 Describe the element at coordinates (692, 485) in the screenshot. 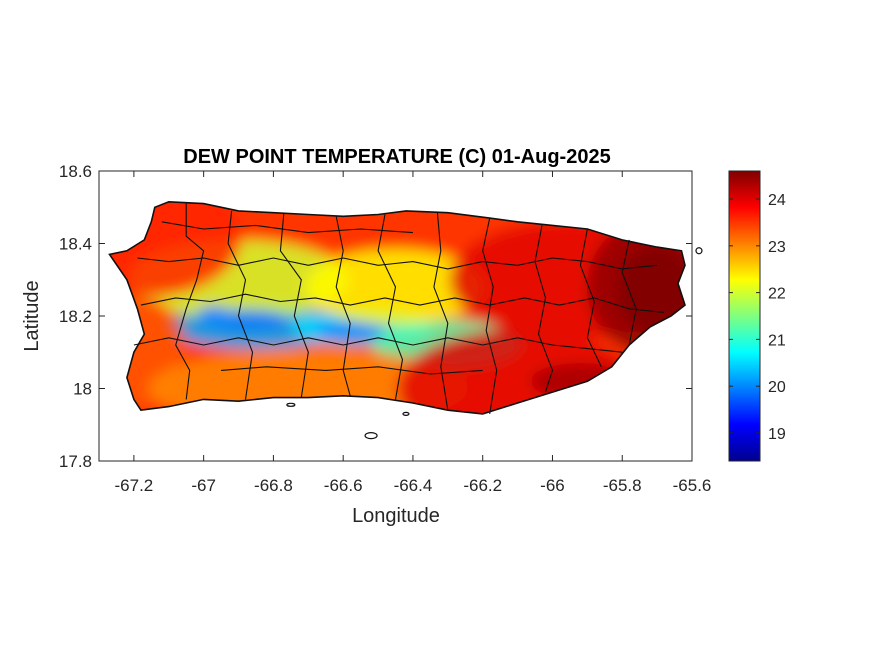

I see `x-tick-label: -65.6` at that location.